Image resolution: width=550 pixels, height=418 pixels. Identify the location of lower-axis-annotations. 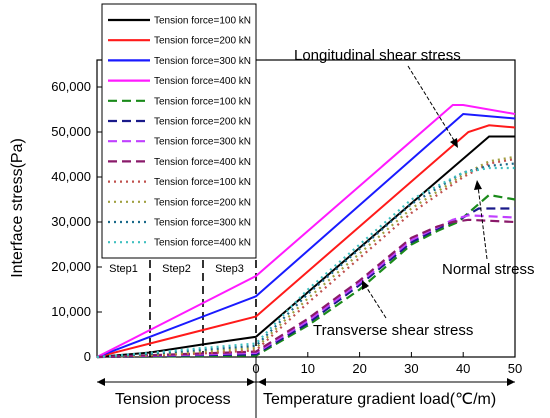
(306, 387).